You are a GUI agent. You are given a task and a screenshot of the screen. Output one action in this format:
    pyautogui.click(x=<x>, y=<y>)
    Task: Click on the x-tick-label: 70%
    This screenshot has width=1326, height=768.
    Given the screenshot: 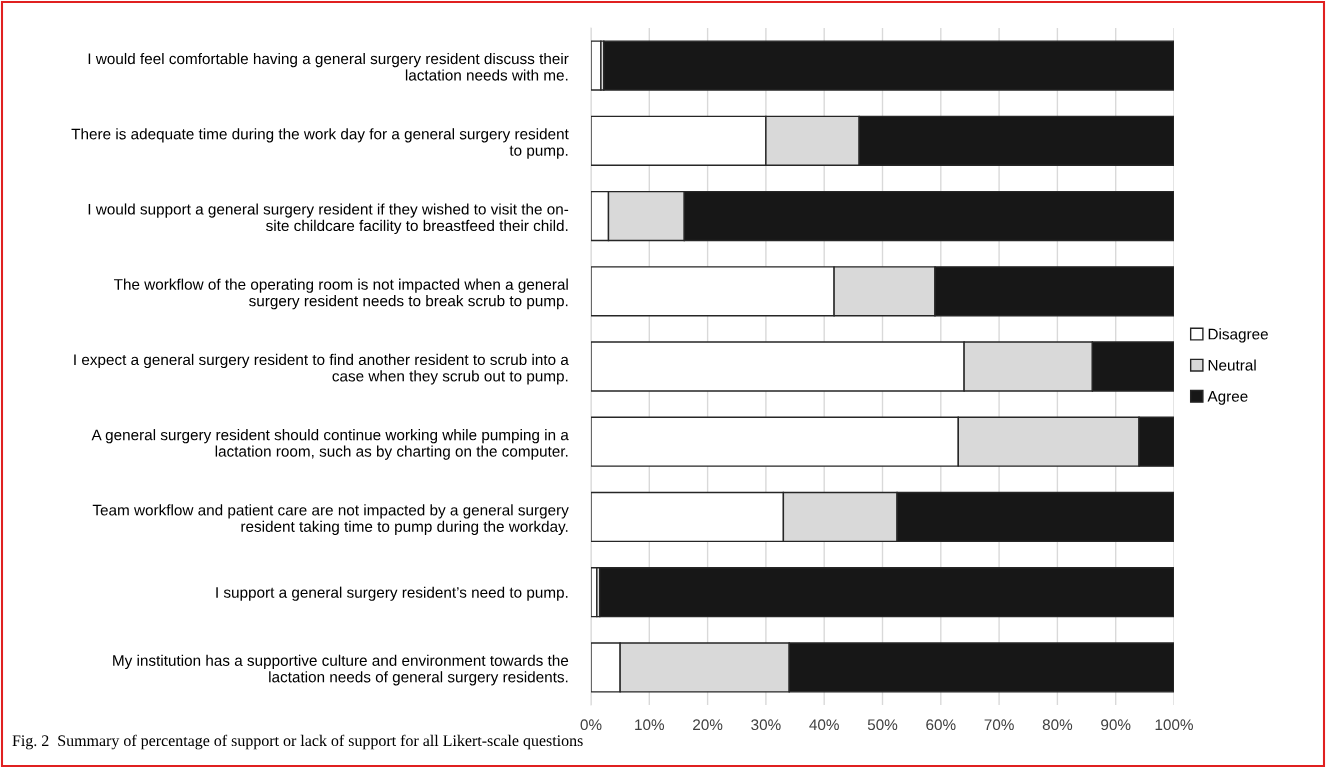 What is the action you would take?
    pyautogui.click(x=999, y=725)
    